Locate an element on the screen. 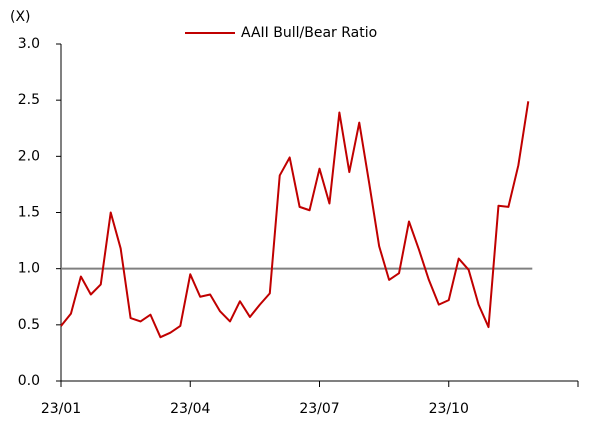 This screenshot has width=589, height=421. y-axis-label: (X) is located at coordinates (20, 17).